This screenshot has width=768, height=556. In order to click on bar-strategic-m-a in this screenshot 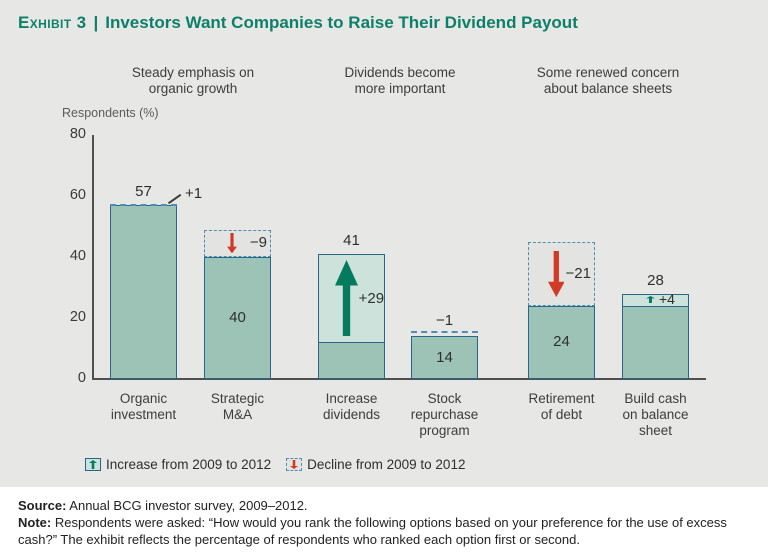, I will do `click(237, 318)`.